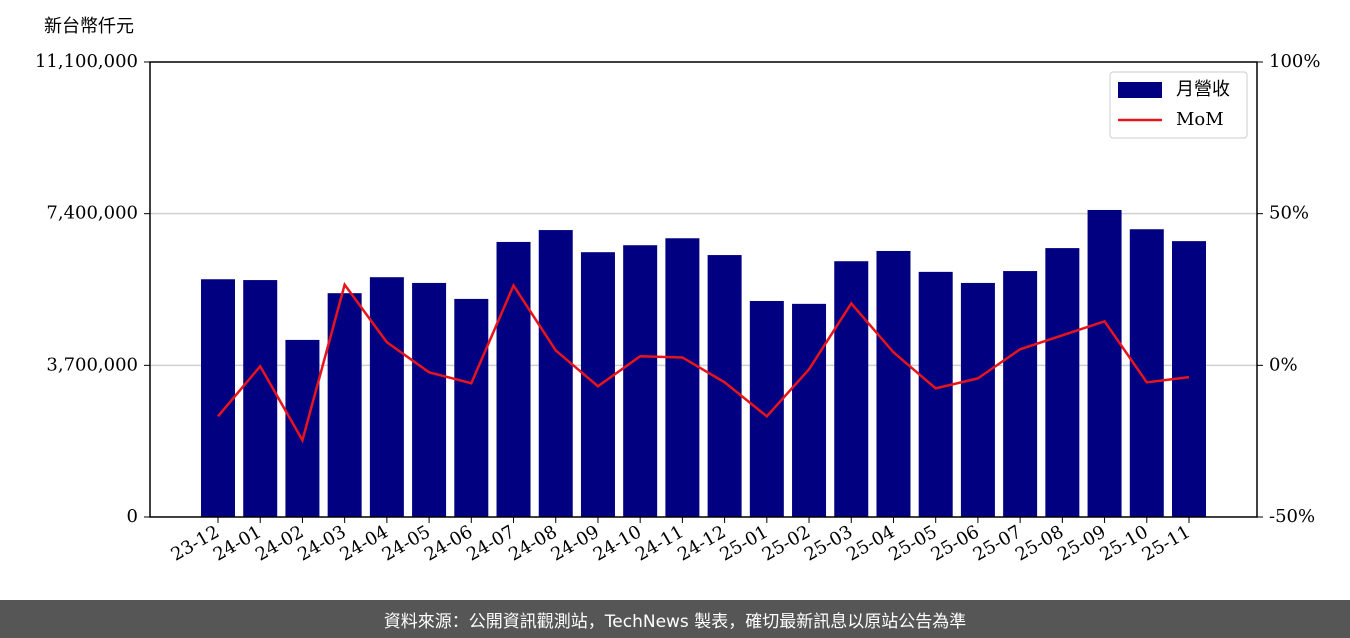  Describe the element at coordinates (1200, 119) in the screenshot. I see `legend-label: MoM` at that location.